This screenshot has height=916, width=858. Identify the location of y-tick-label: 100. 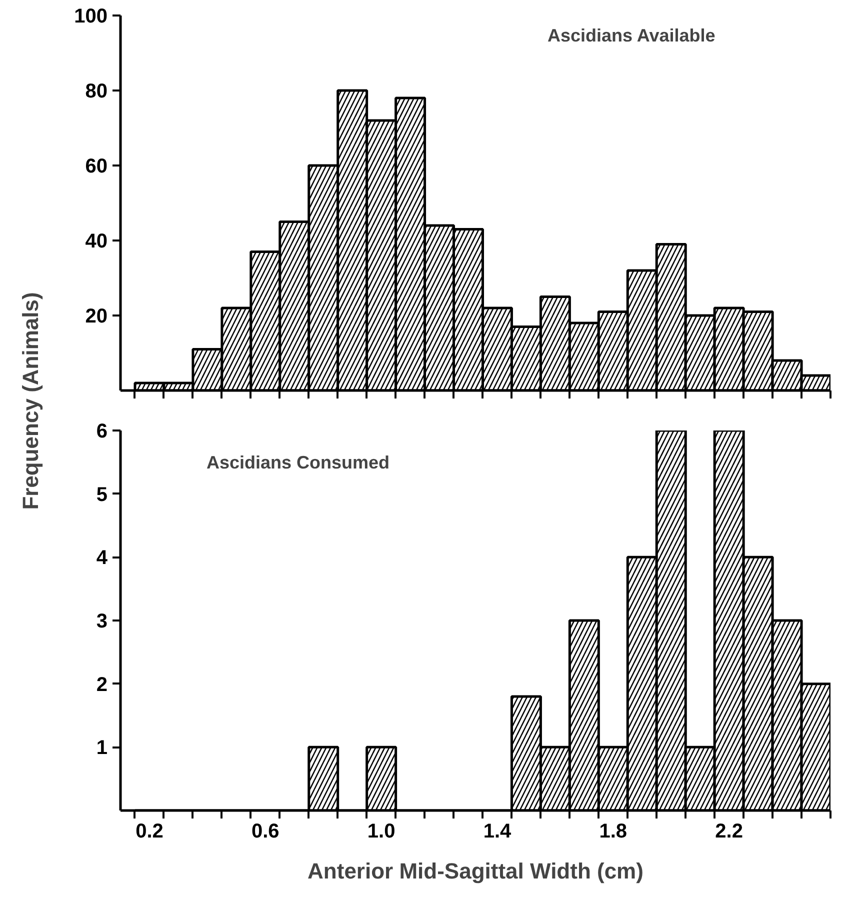
(91, 17).